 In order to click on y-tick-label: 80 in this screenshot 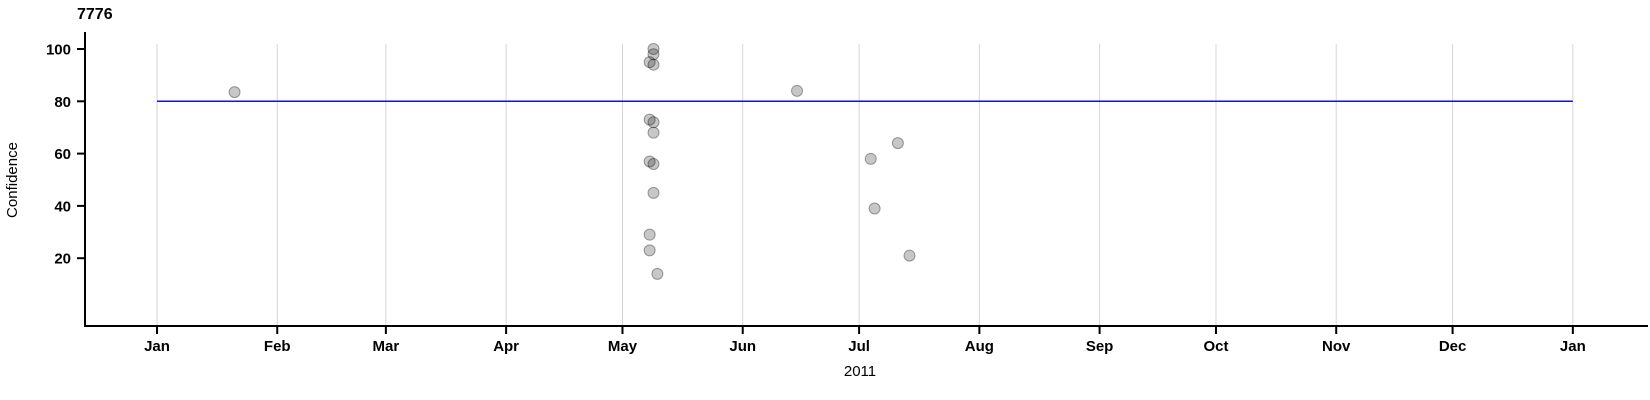, I will do `click(62, 102)`.